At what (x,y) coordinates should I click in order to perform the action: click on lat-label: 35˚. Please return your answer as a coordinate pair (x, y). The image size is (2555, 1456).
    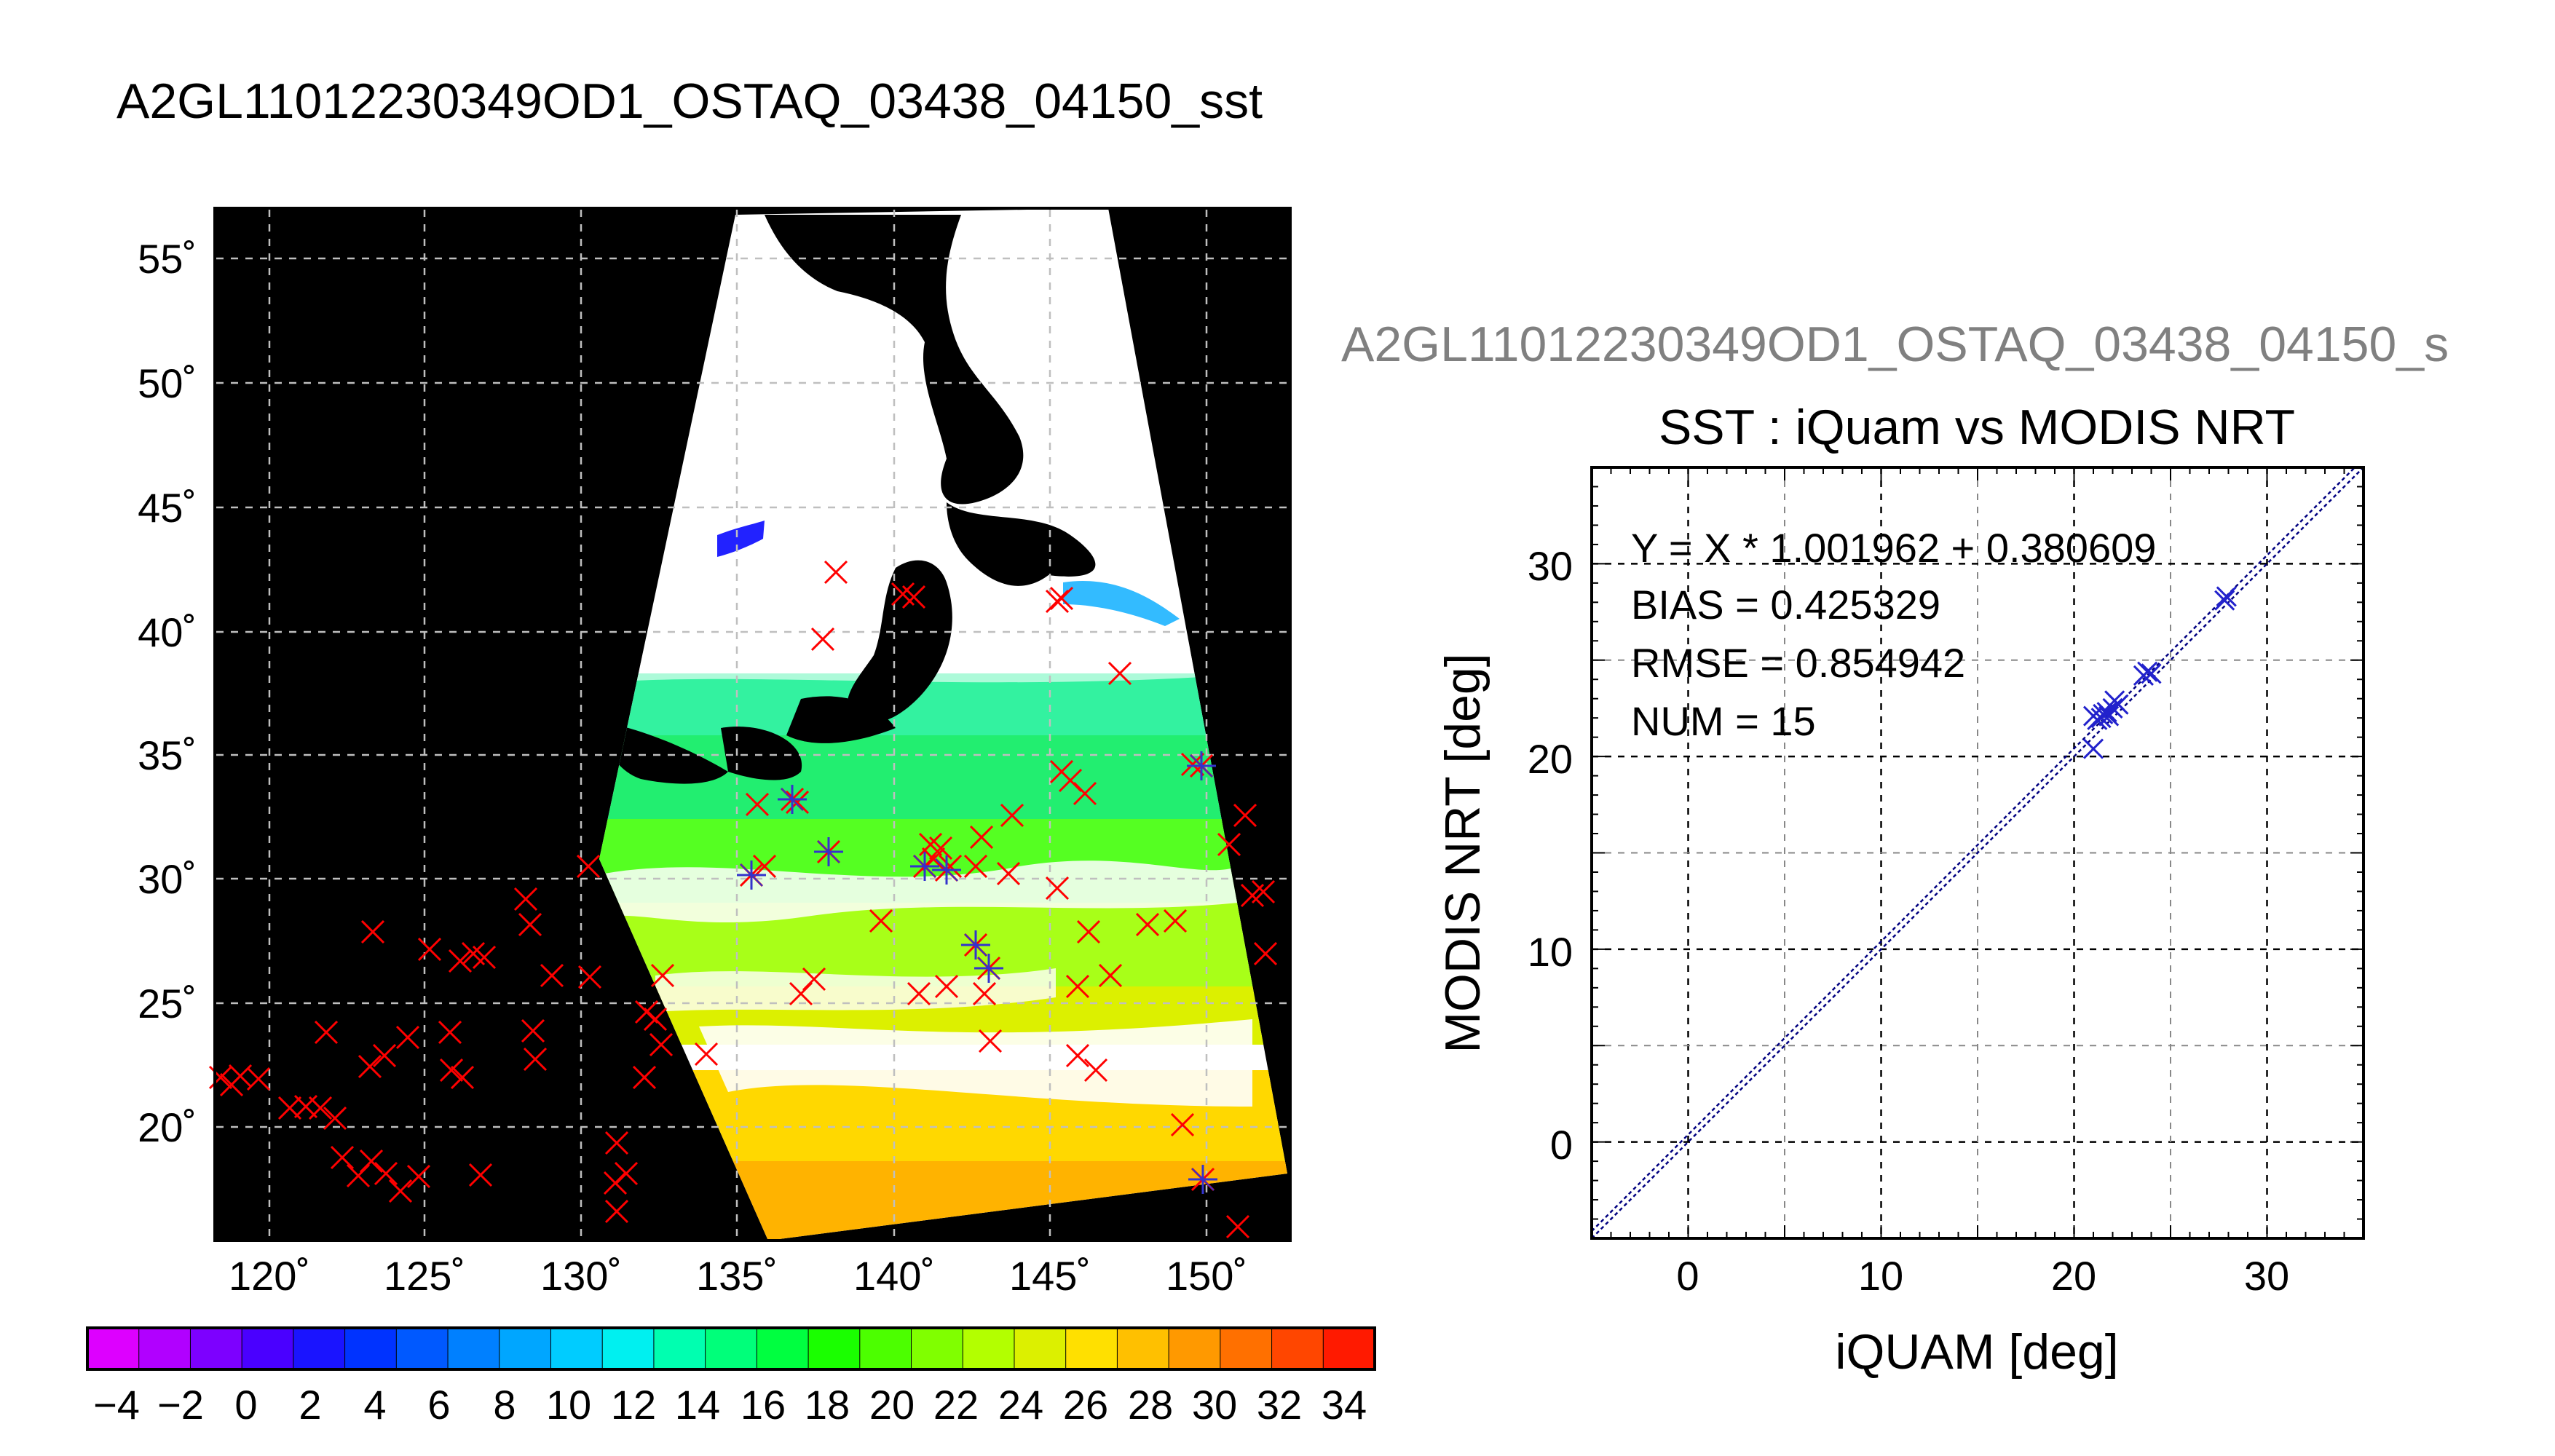
    Looking at the image, I should click on (167, 755).